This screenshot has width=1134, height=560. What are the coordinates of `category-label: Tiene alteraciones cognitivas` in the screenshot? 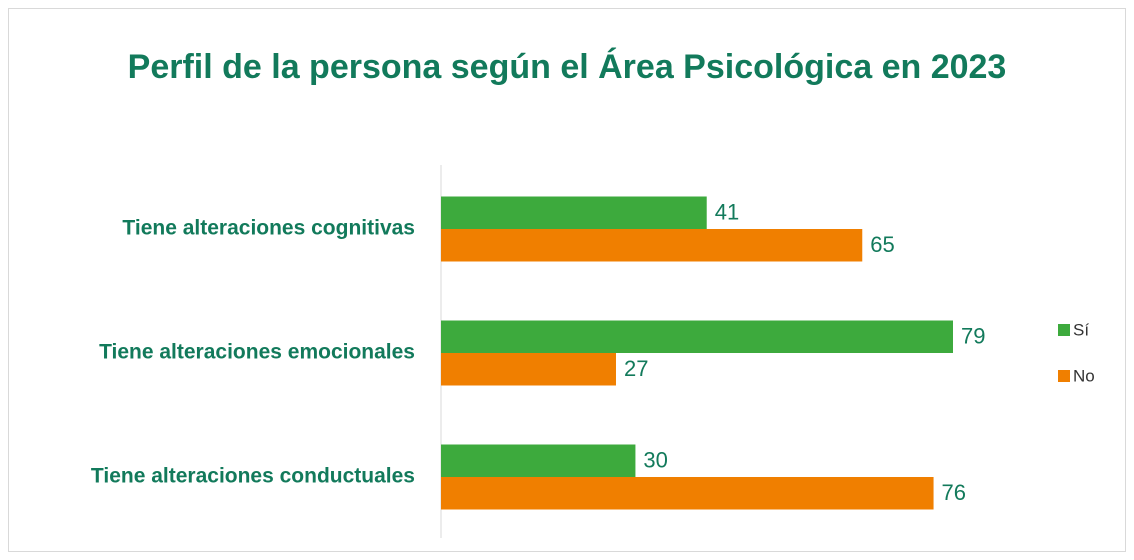 It's located at (268, 228).